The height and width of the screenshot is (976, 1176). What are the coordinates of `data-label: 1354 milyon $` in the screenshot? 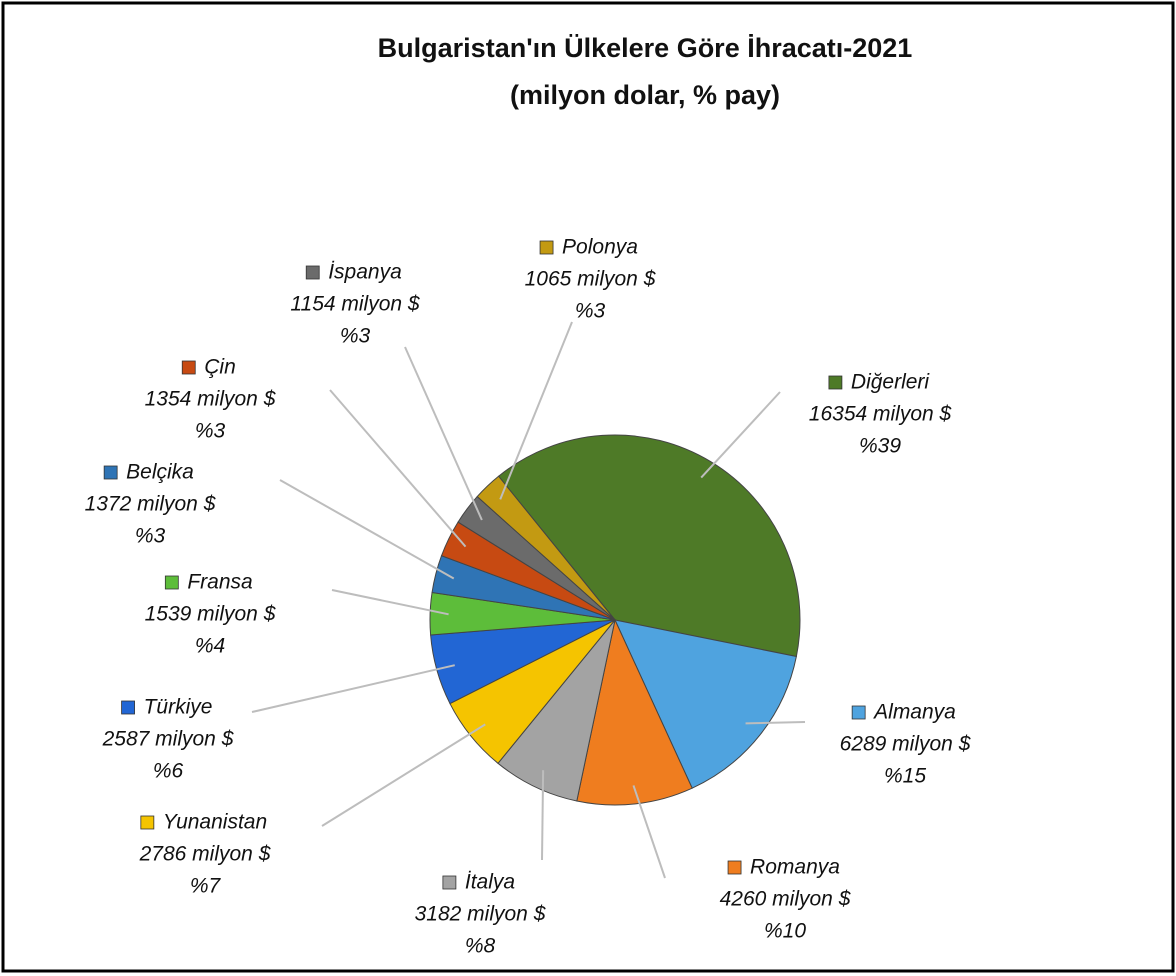 It's located at (210, 399).